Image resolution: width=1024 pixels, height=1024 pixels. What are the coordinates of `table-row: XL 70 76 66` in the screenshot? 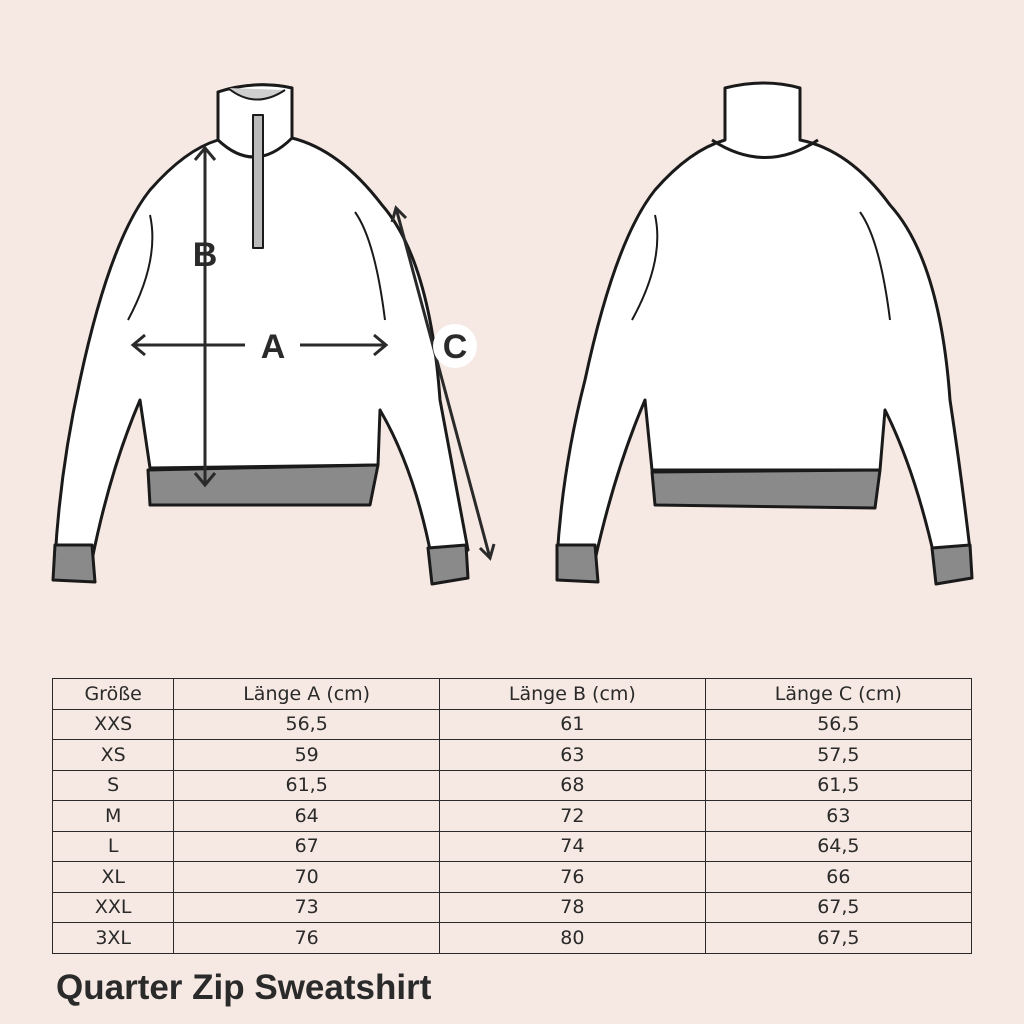 It's located at (512, 877).